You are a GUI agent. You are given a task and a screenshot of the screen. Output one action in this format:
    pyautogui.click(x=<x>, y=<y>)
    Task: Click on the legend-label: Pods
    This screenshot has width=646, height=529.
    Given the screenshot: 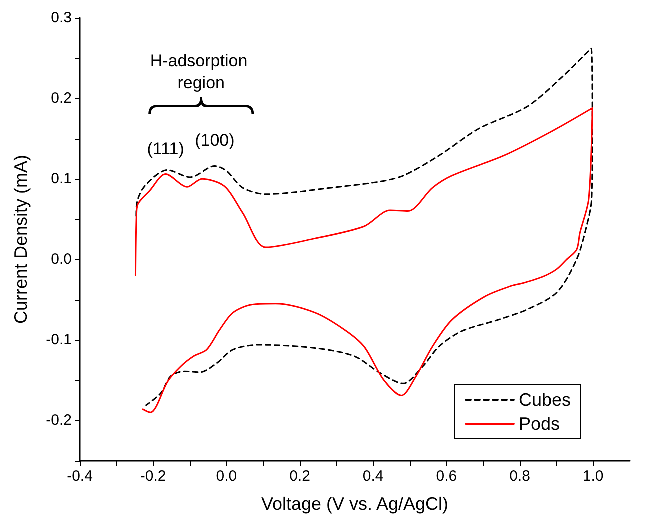 What is the action you would take?
    pyautogui.click(x=539, y=424)
    